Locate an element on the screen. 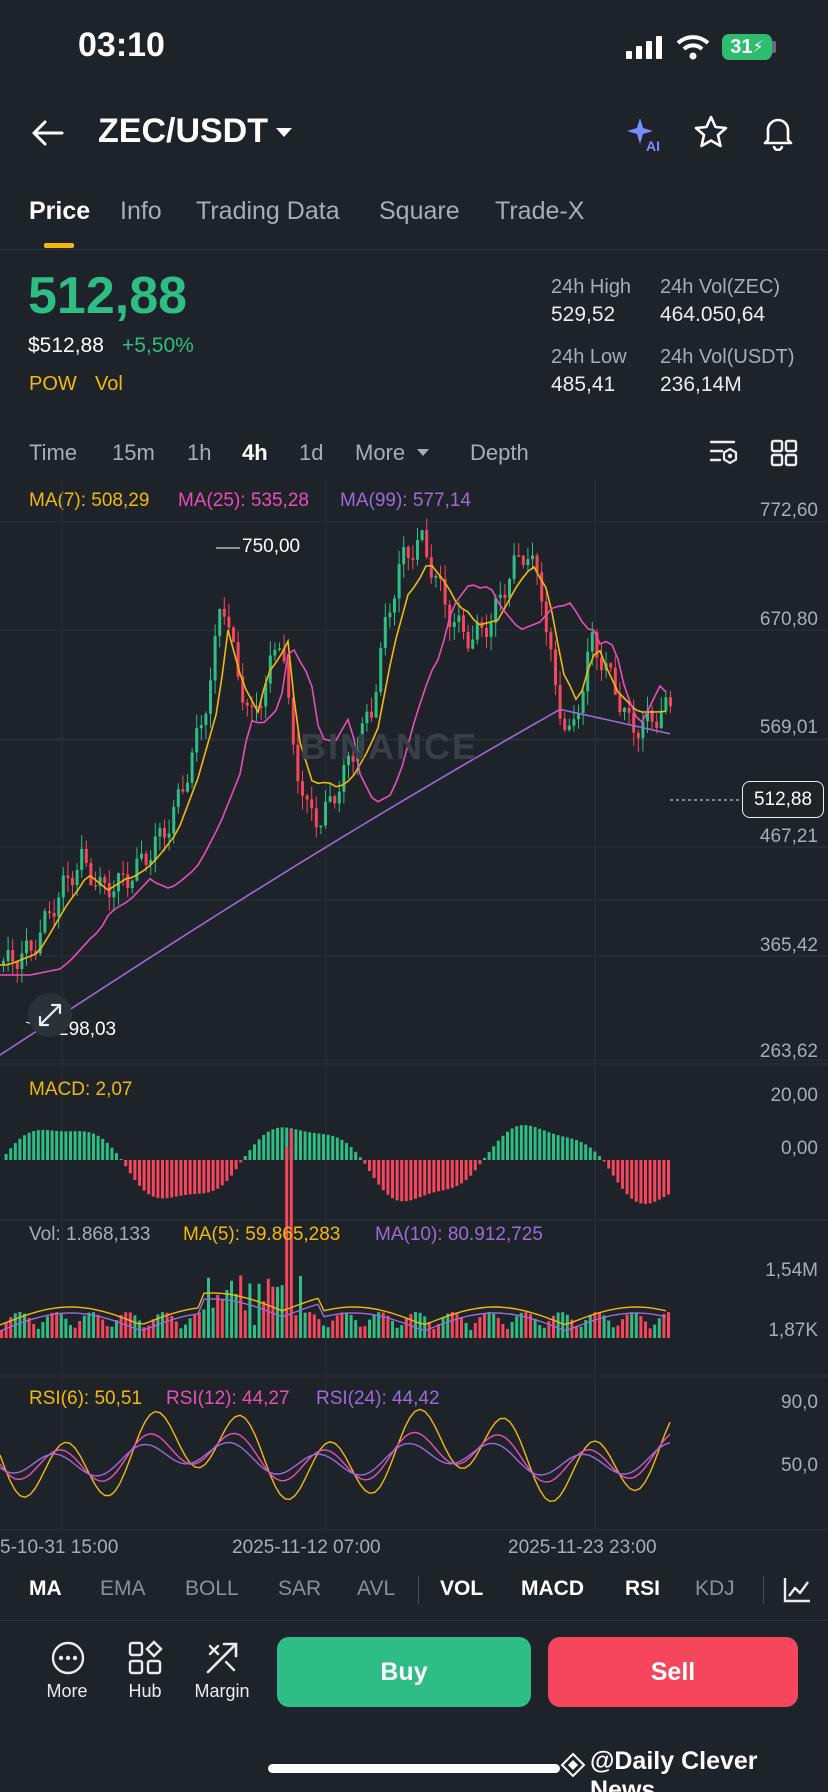 Image resolution: width=828 pixels, height=1792 pixels. indicator-boll: BOLL is located at coordinates (212, 1588).